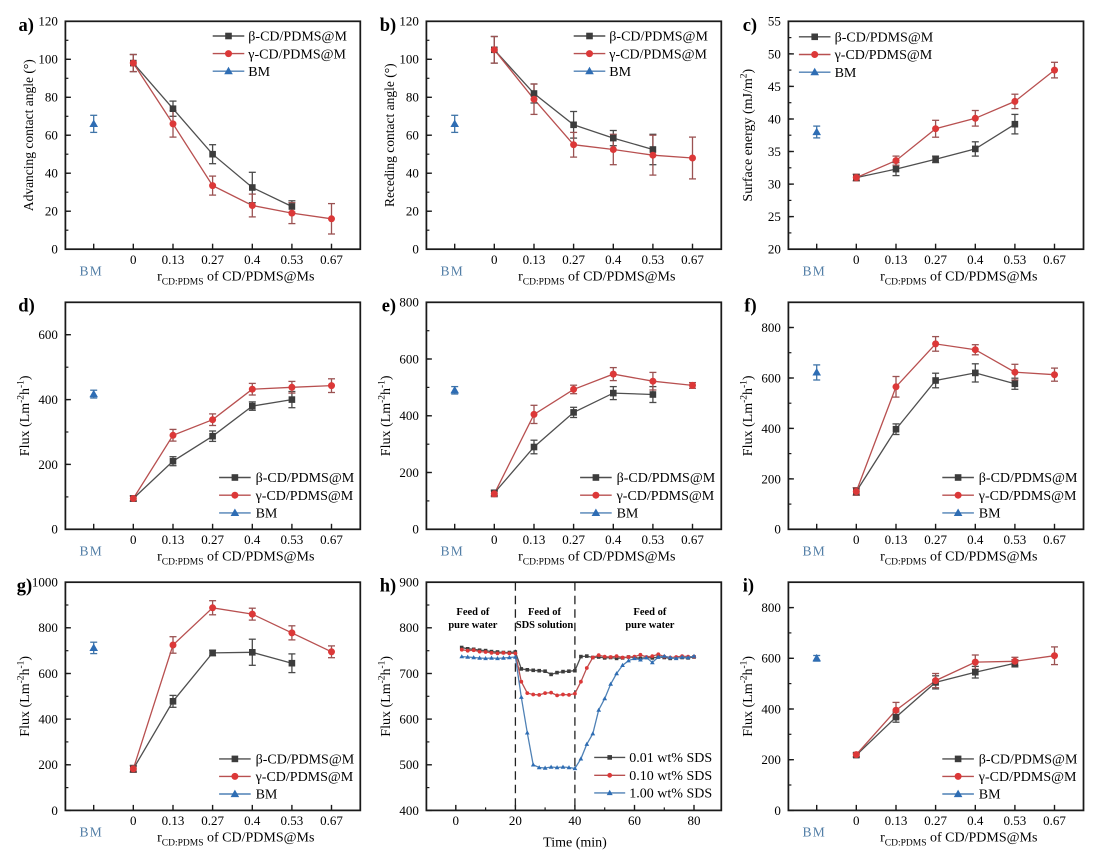 This screenshot has height=858, width=1104. What do you see at coordinates (575, 843) in the screenshot?
I see `svg-text: Time (min)` at bounding box center [575, 843].